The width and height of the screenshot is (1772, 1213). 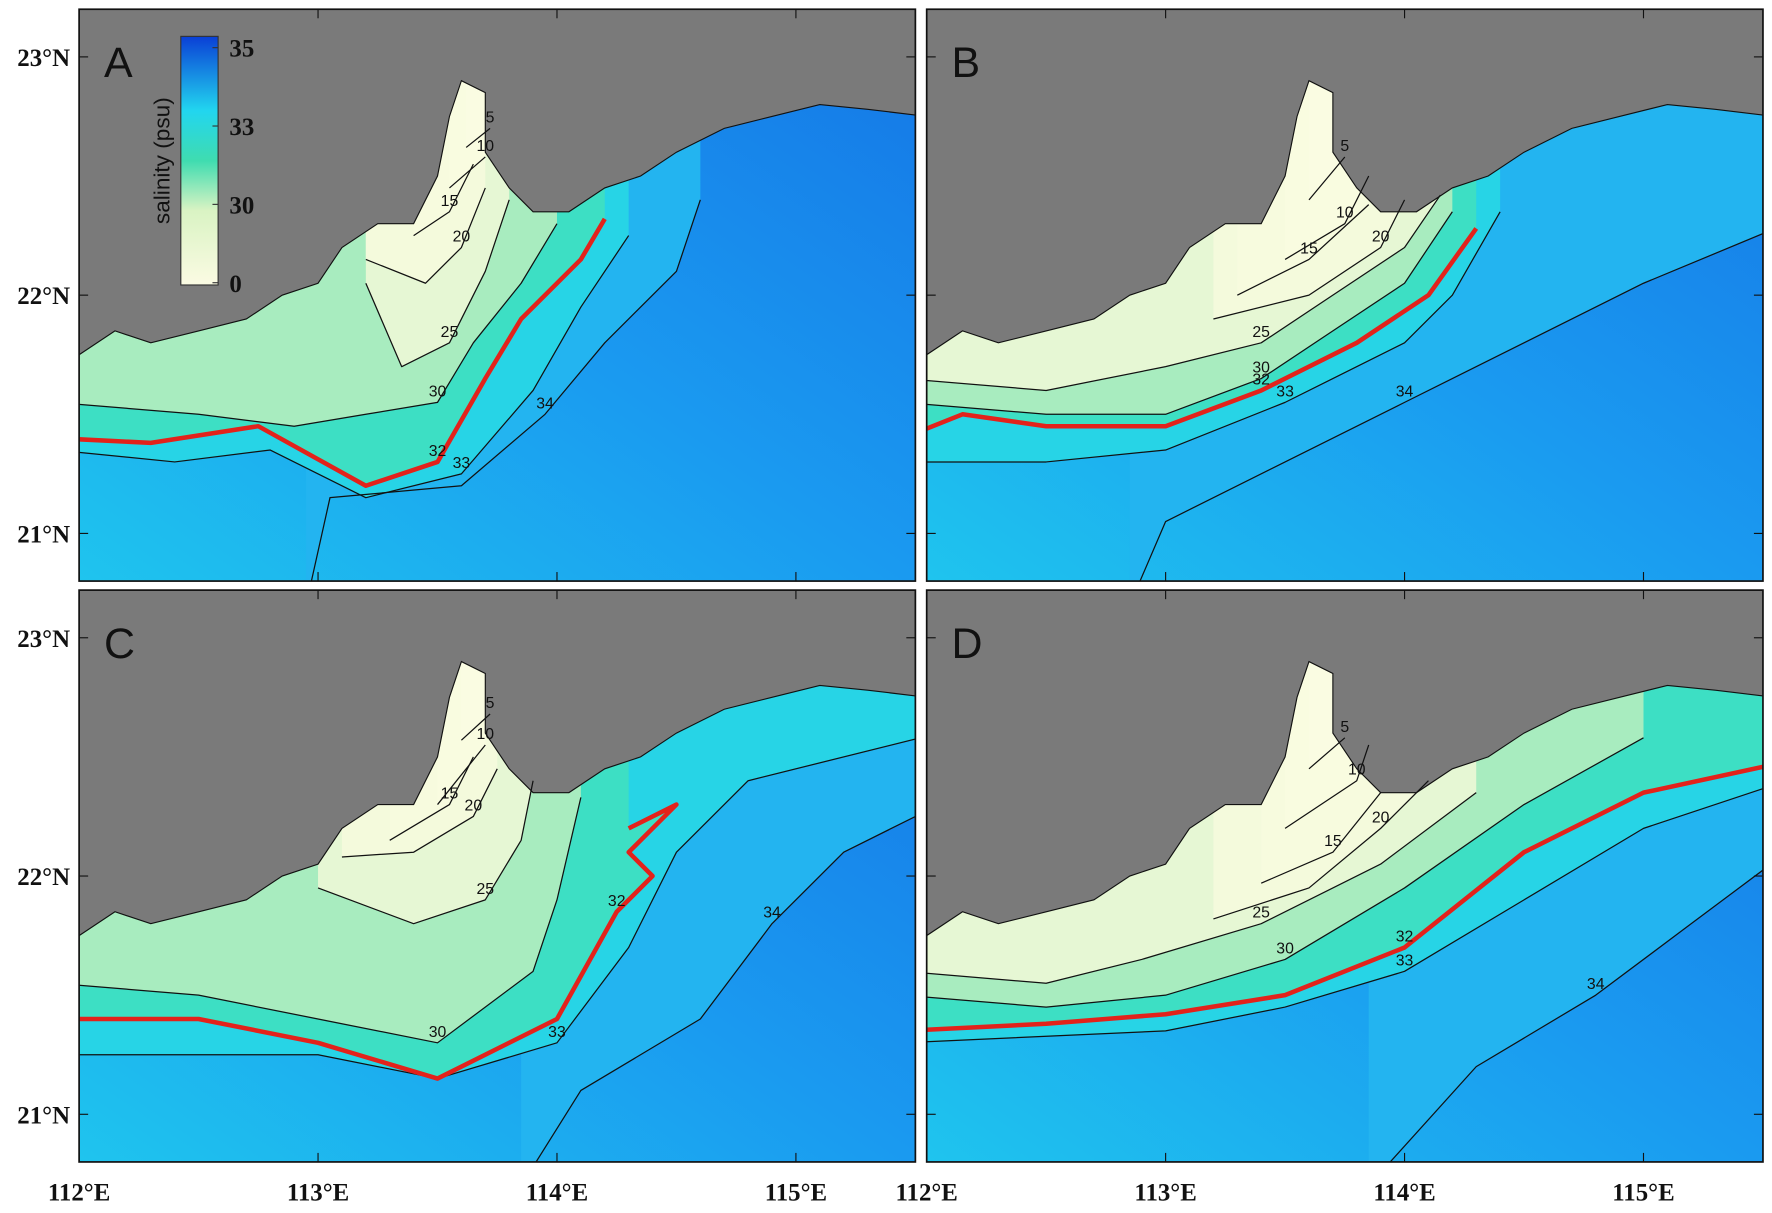 What do you see at coordinates (967, 644) in the screenshot?
I see `panel-label: D` at bounding box center [967, 644].